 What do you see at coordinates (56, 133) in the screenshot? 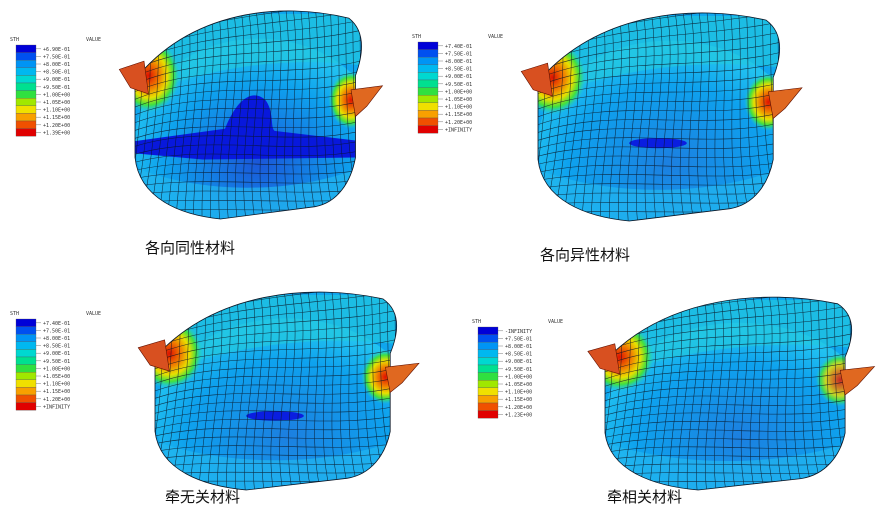
I see `legend-label: +1.39E+00` at bounding box center [56, 133].